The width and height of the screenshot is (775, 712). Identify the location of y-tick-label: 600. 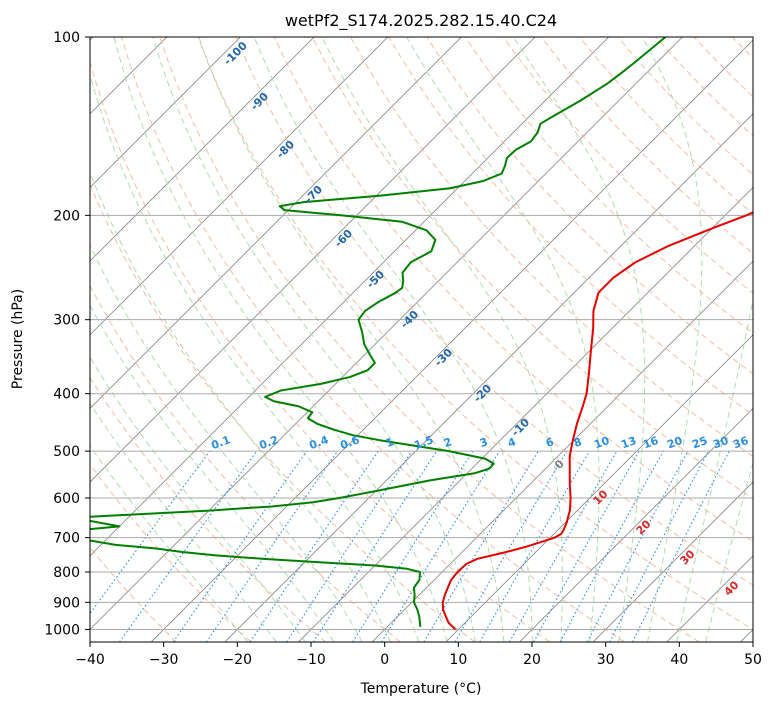
(66, 499).